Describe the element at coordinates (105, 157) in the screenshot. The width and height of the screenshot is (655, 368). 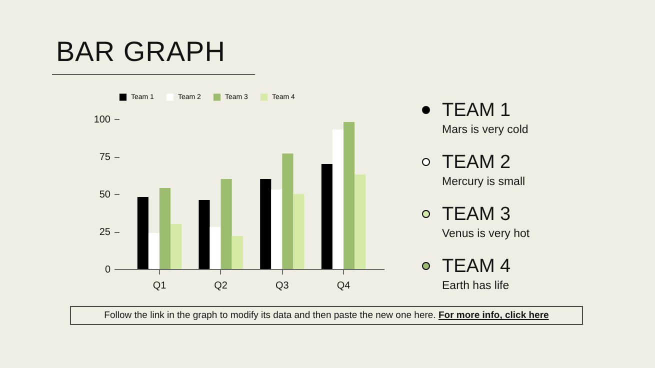
I see `y-tick-label: 75` at that location.